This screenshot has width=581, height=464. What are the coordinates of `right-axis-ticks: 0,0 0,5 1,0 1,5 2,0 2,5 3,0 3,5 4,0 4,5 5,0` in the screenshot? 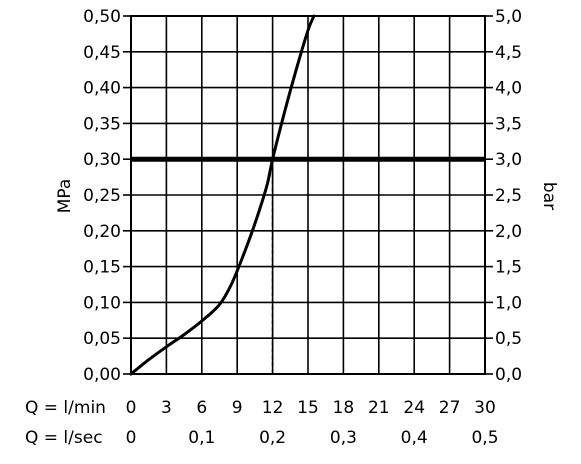 It's located at (503, 196).